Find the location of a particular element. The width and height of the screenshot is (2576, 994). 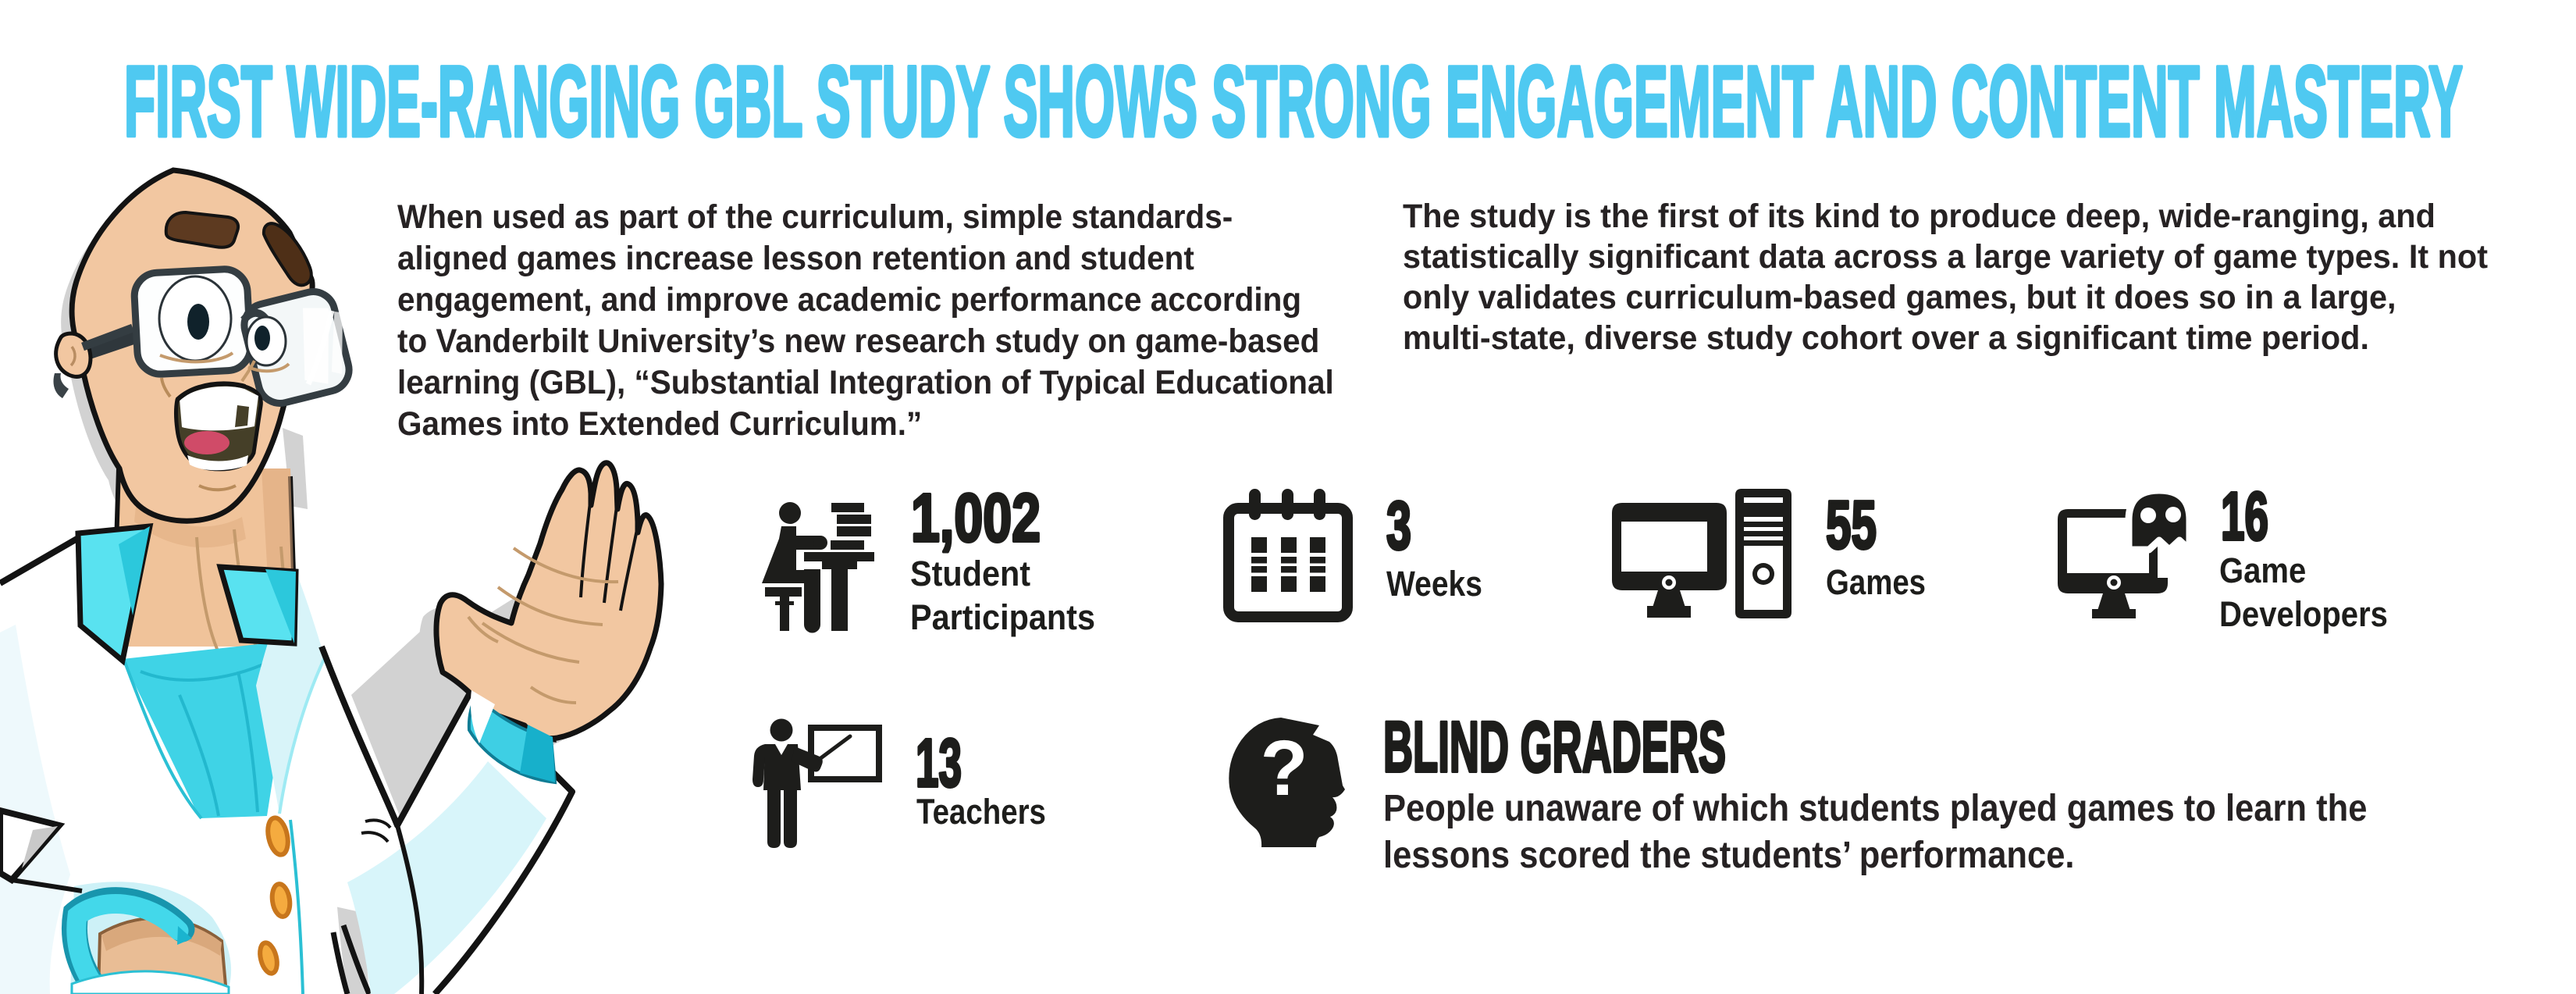

svg-text: 55 is located at coordinates (1851, 524).